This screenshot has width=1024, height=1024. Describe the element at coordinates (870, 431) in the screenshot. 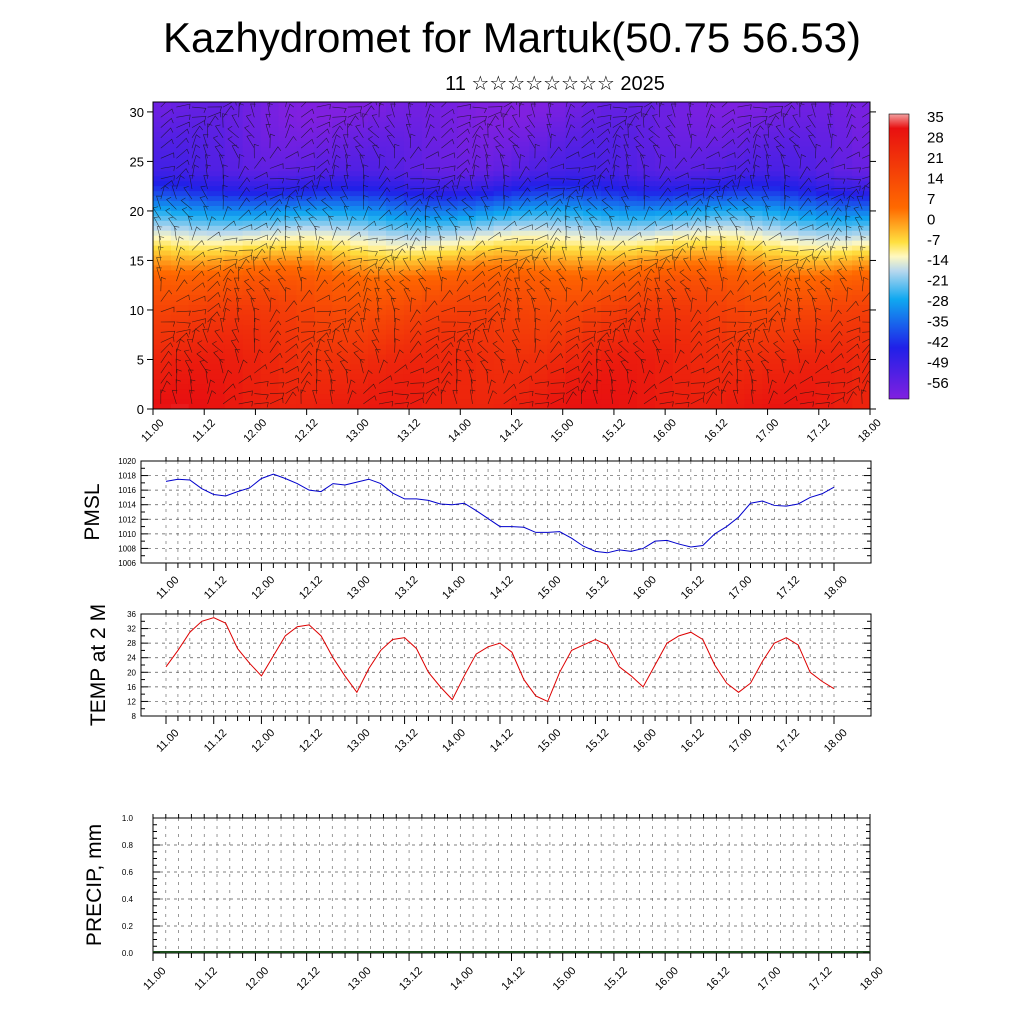

I see `heatmap-xtick-label: 18.00` at that location.